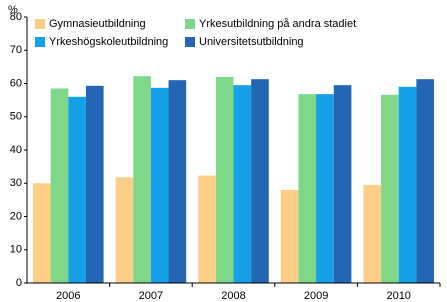 The width and height of the screenshot is (447, 302). Describe the element at coordinates (16, 183) in the screenshot. I see `y-tick-label: 30` at that location.